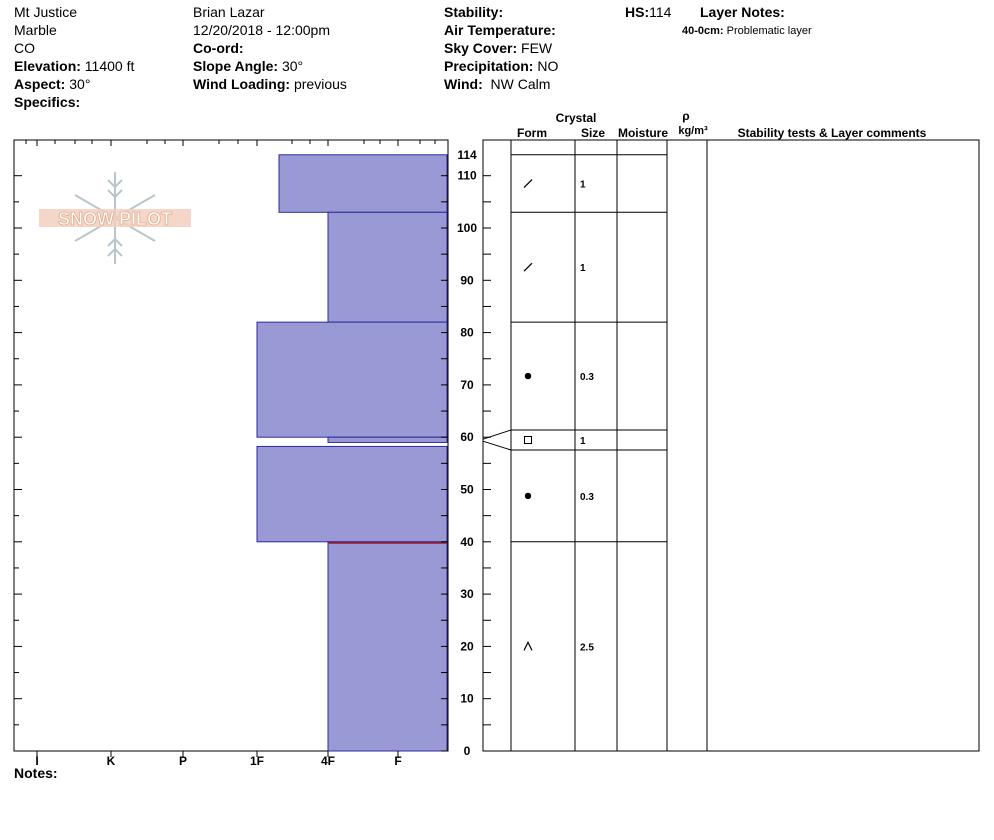  Describe the element at coordinates (660, 12) in the screenshot. I see `hs-value: 114` at that location.